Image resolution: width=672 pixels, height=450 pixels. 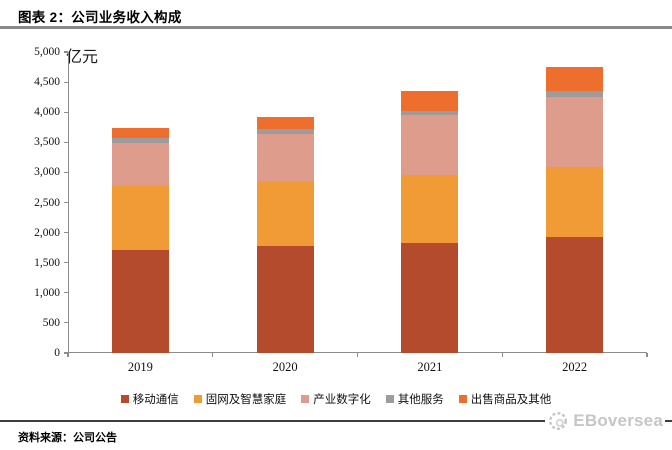 What do you see at coordinates (336, 27) in the screenshot?
I see `title-divider` at bounding box center [336, 27].